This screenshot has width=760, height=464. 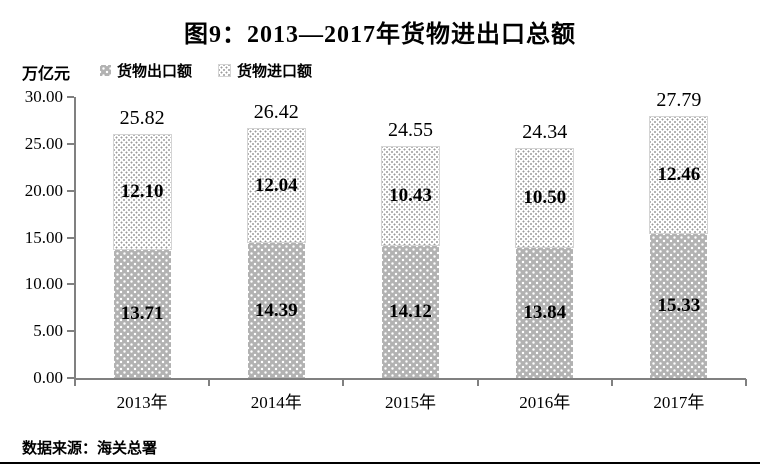 I want to click on y-tick-label: 25.00, so click(x=43, y=143).